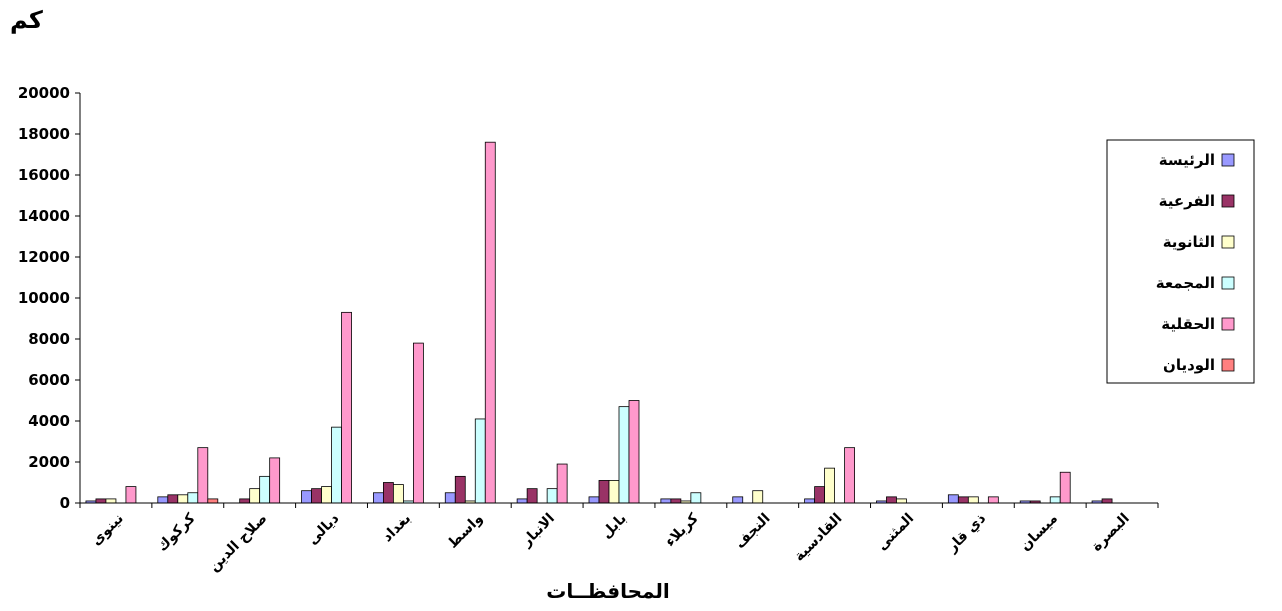 The width and height of the screenshot is (1282, 611). Describe the element at coordinates (1189, 365) in the screenshot. I see `legend-label: الوديان` at that location.